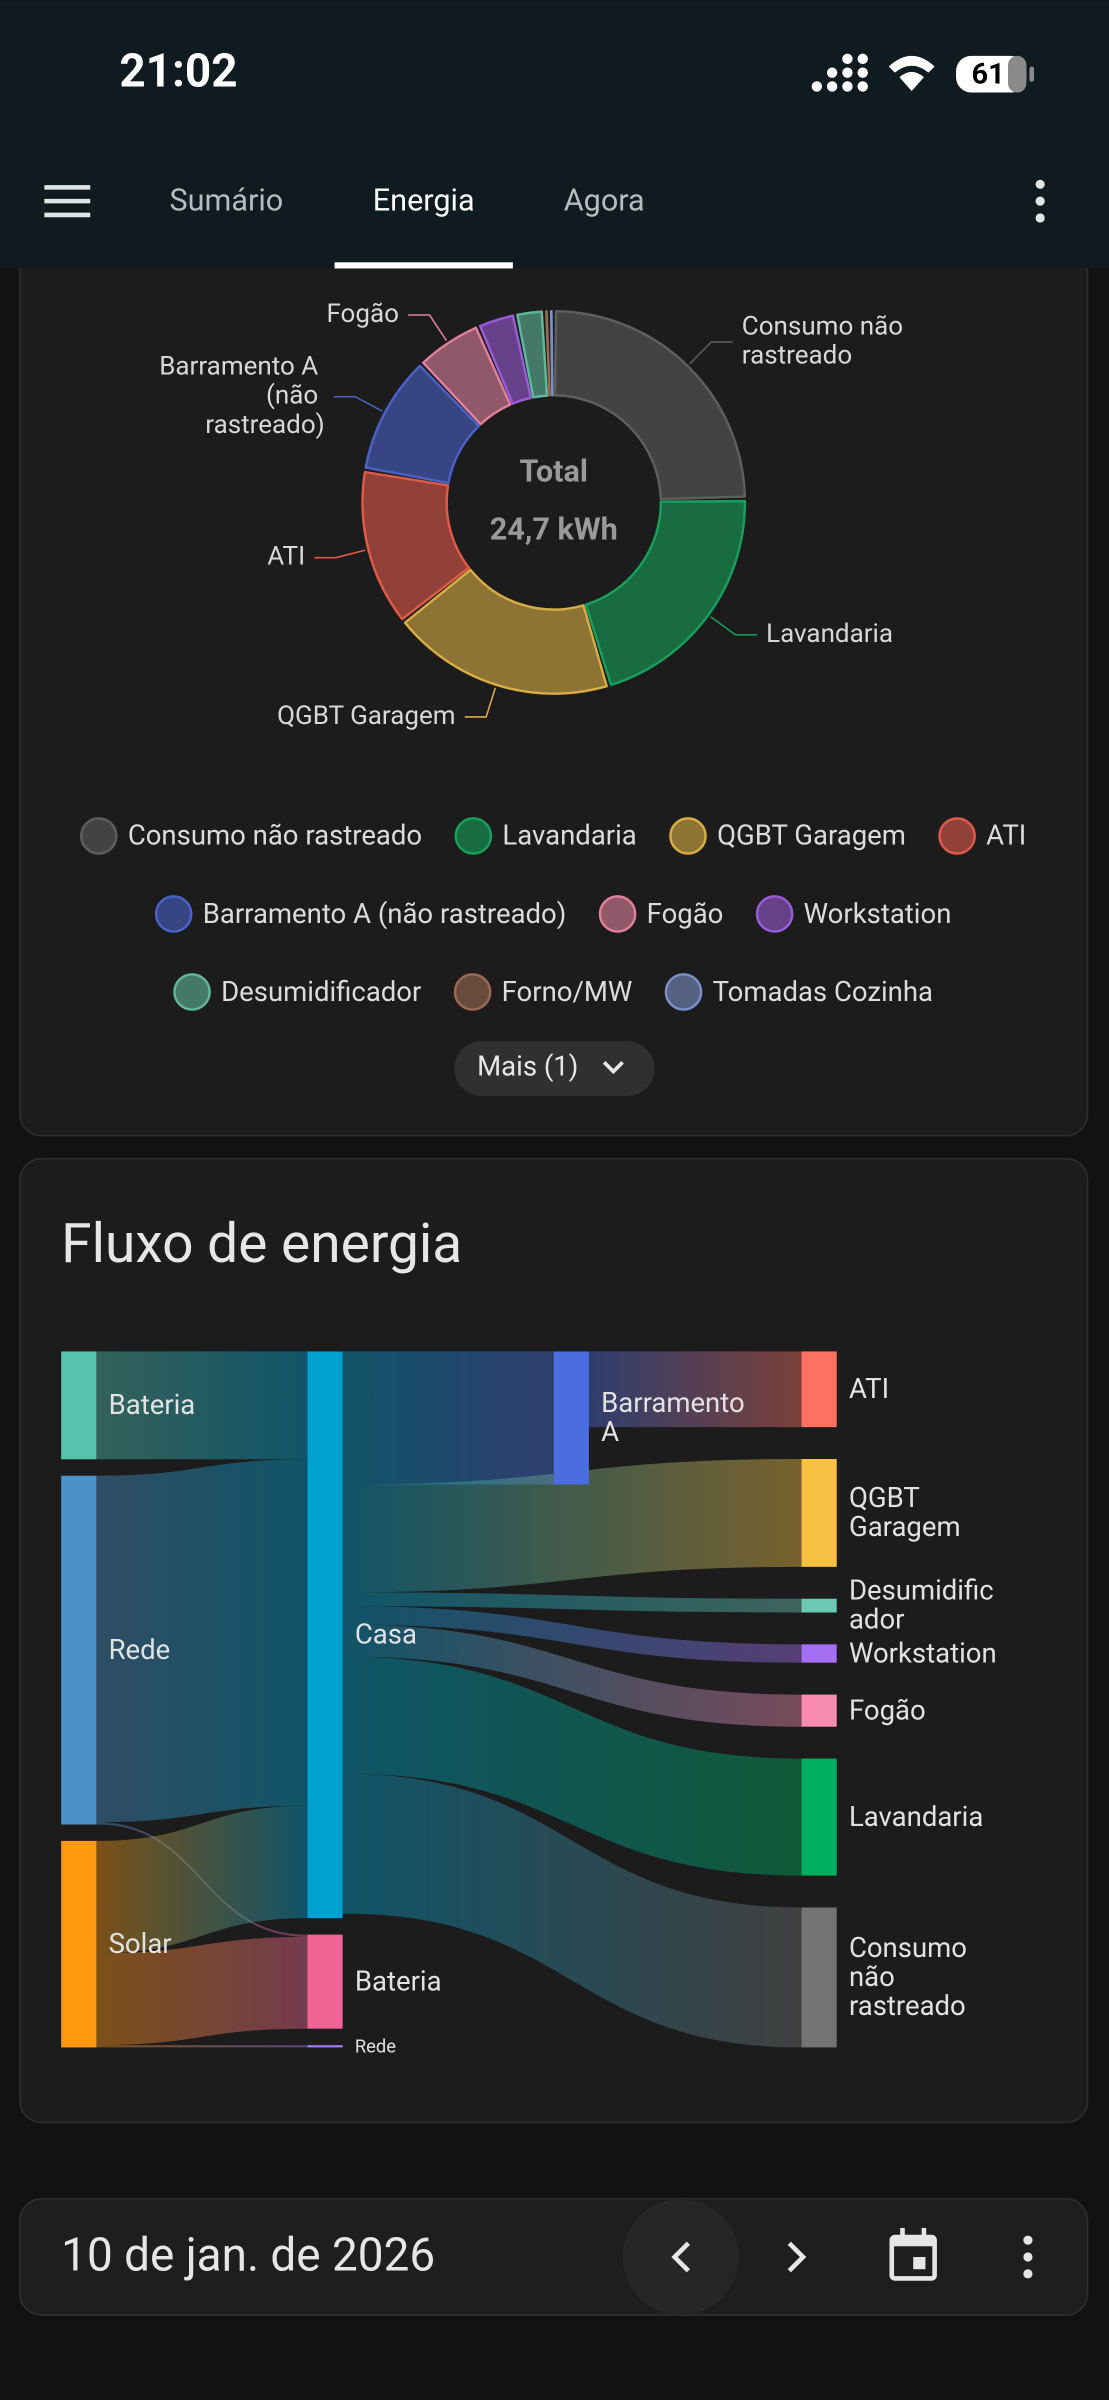 Image resolution: width=1109 pixels, height=2400 pixels. What do you see at coordinates (567, 991) in the screenshot?
I see `legend-label: Forno/MW` at bounding box center [567, 991].